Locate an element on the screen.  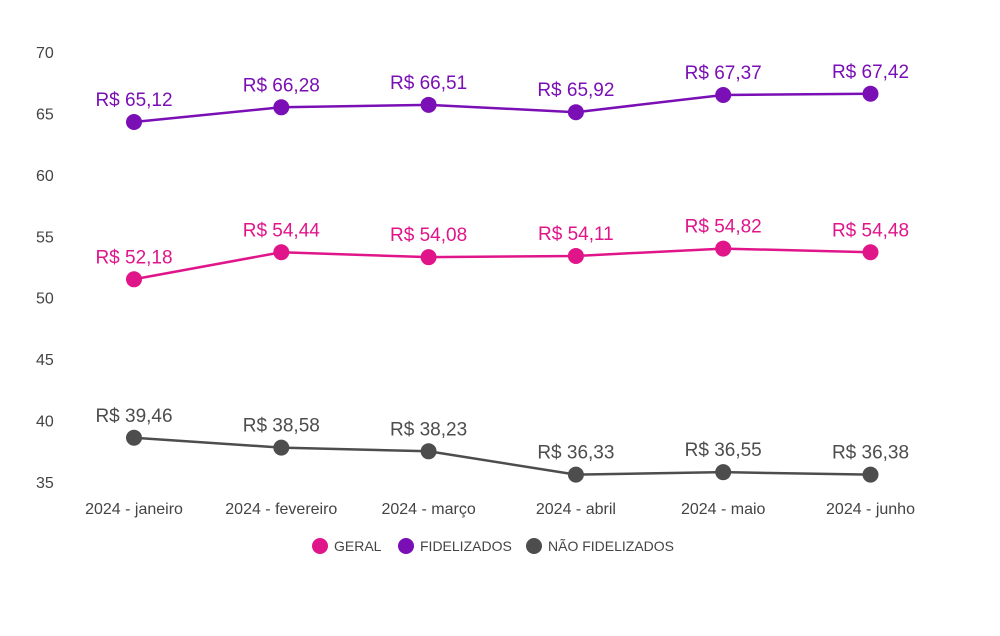
data-label: R$ 39,46 is located at coordinates (133, 416).